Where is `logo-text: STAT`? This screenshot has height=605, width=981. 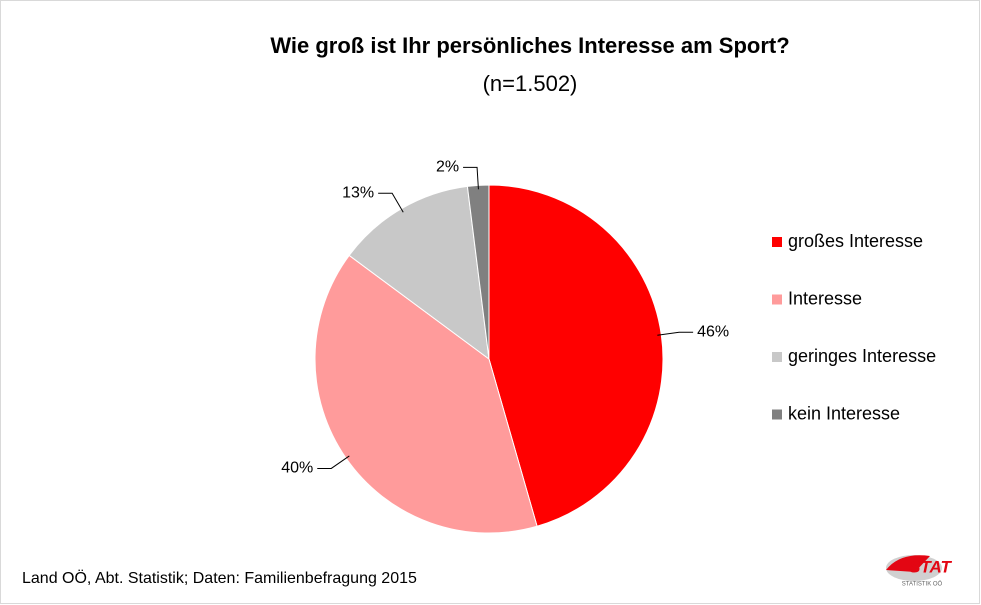
logo-text: STAT is located at coordinates (930, 566).